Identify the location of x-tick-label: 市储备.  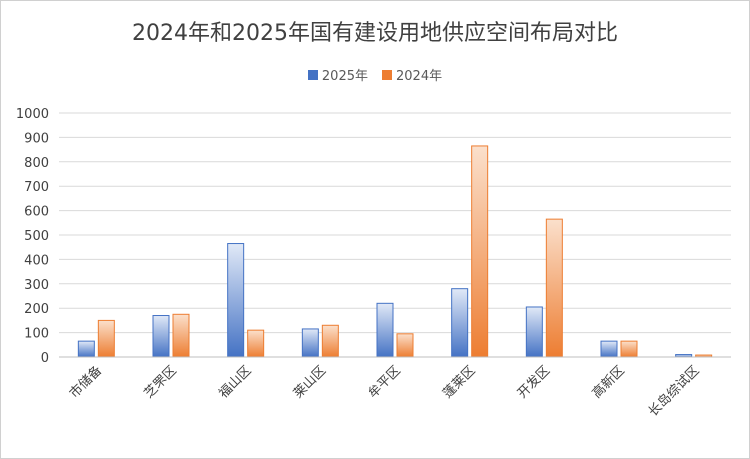
(85, 382).